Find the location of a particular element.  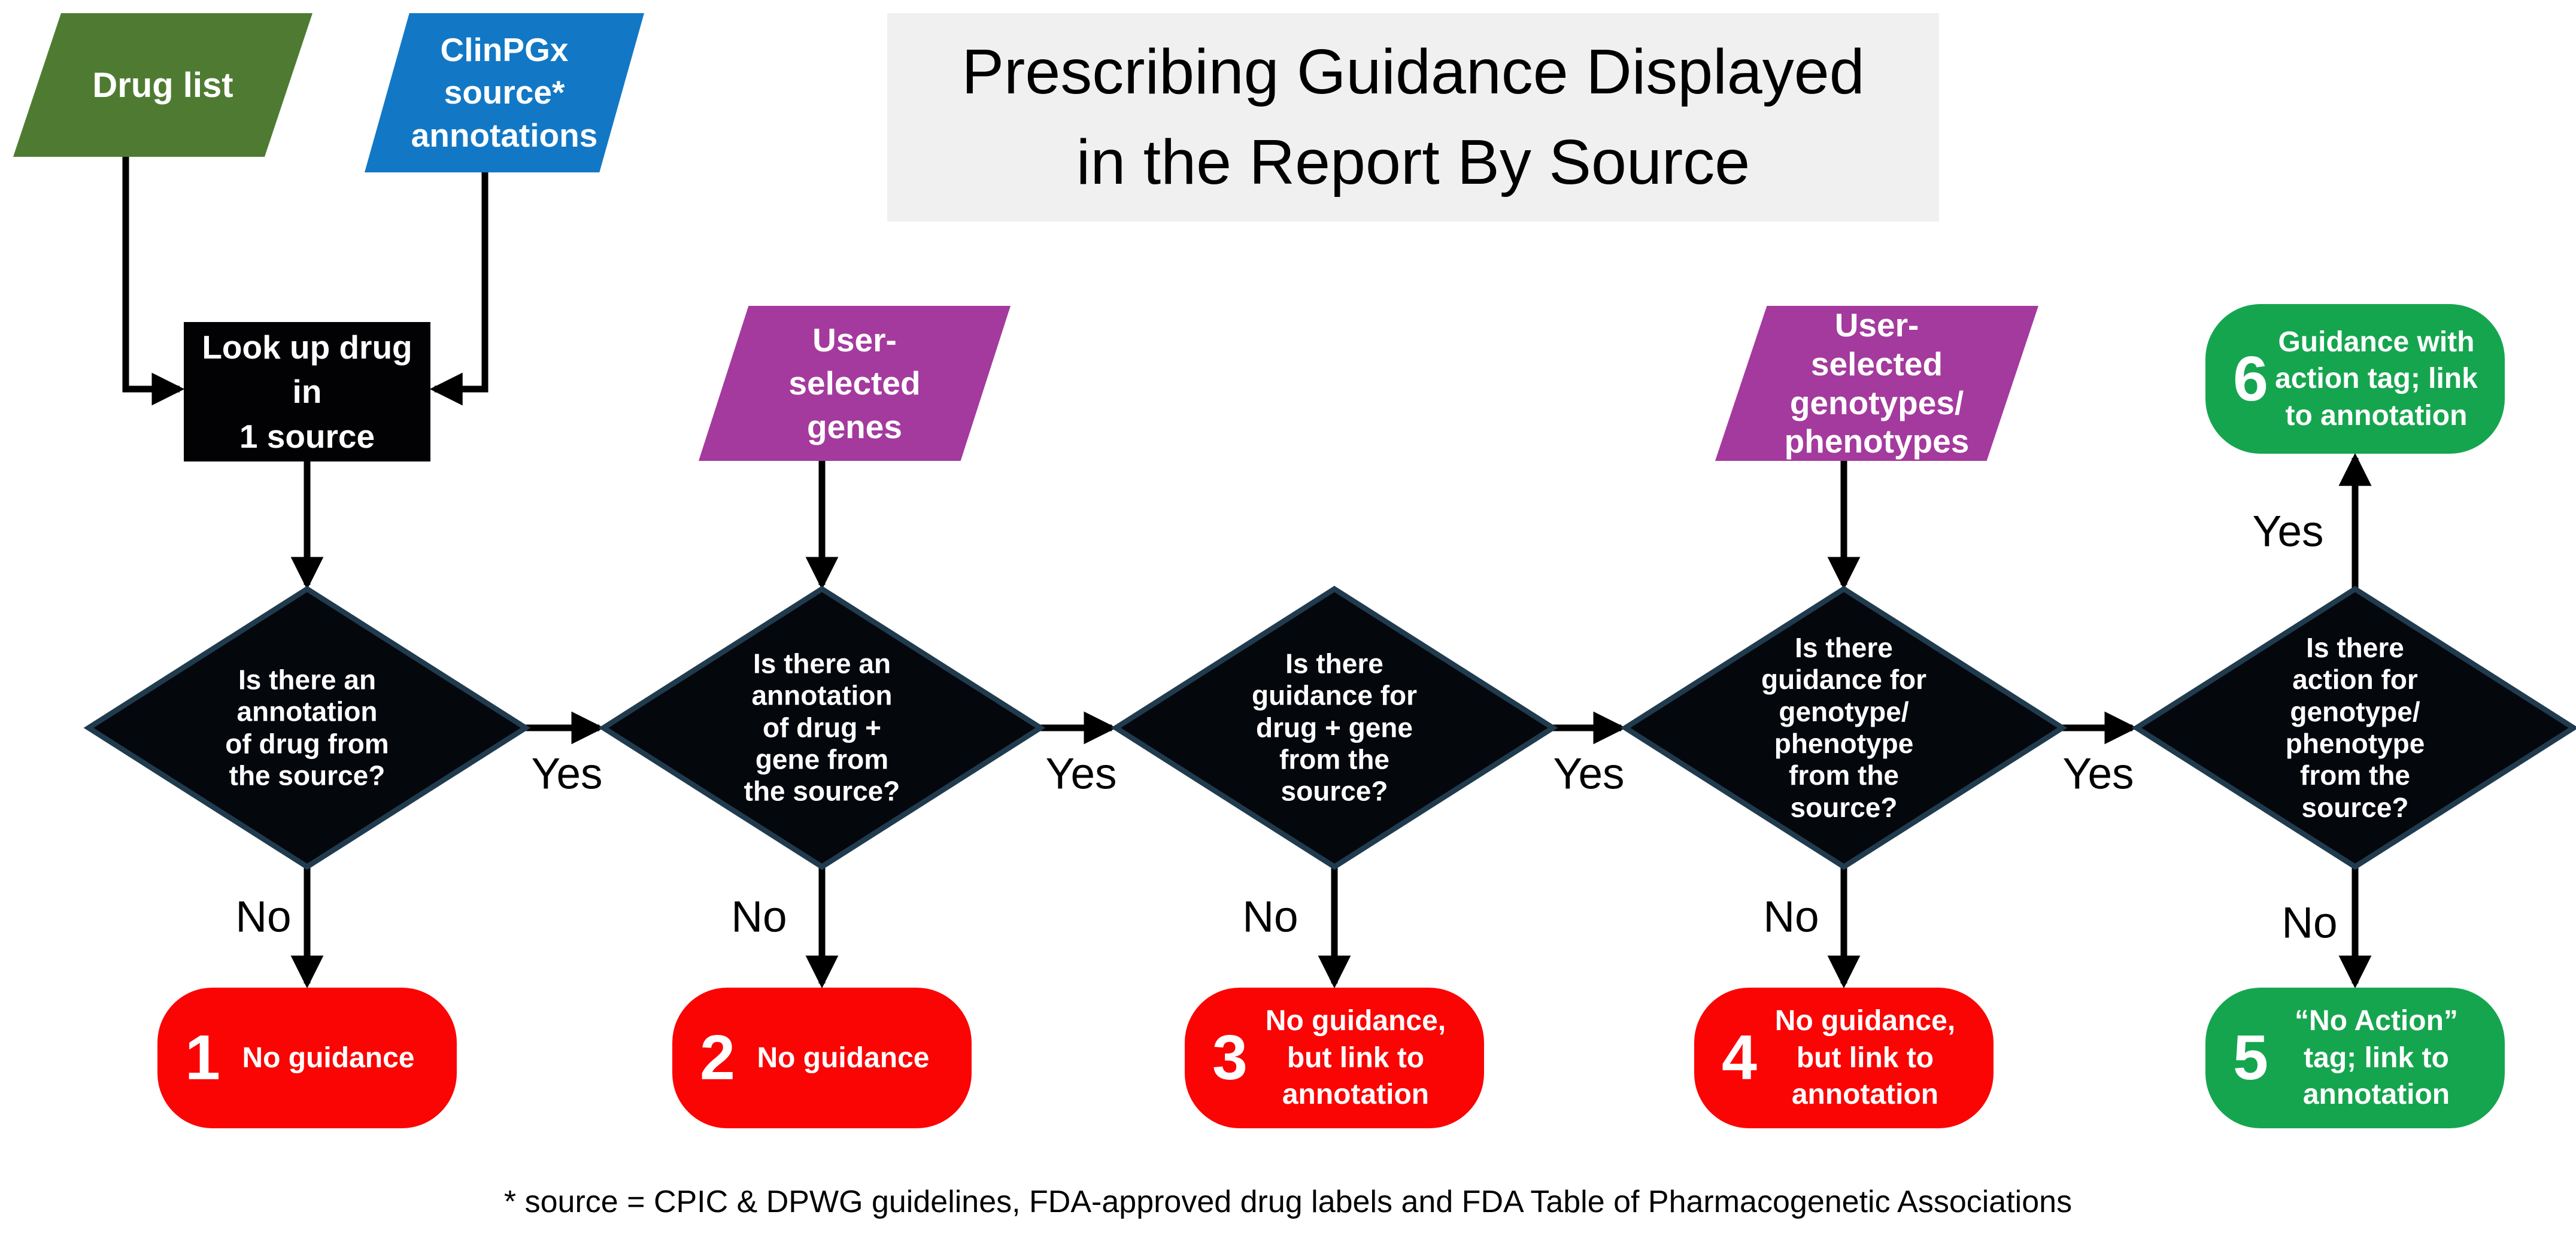

no-label-1: No is located at coordinates (263, 917).